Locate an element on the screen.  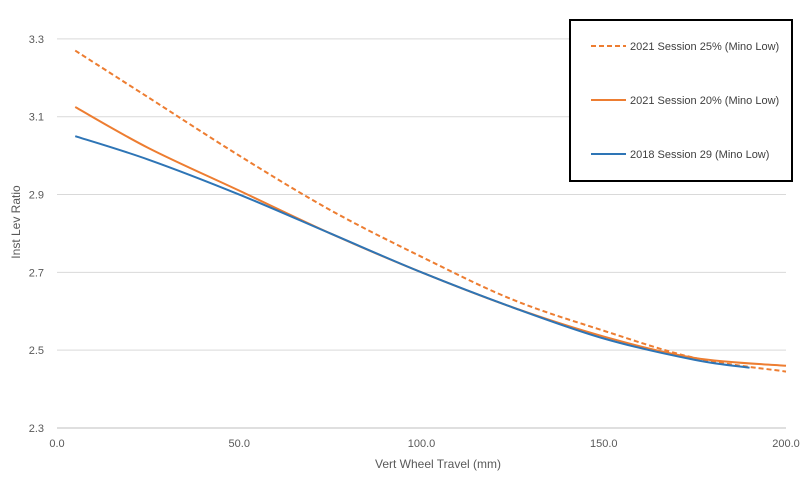
x-tick-label: 100.0 is located at coordinates (422, 444).